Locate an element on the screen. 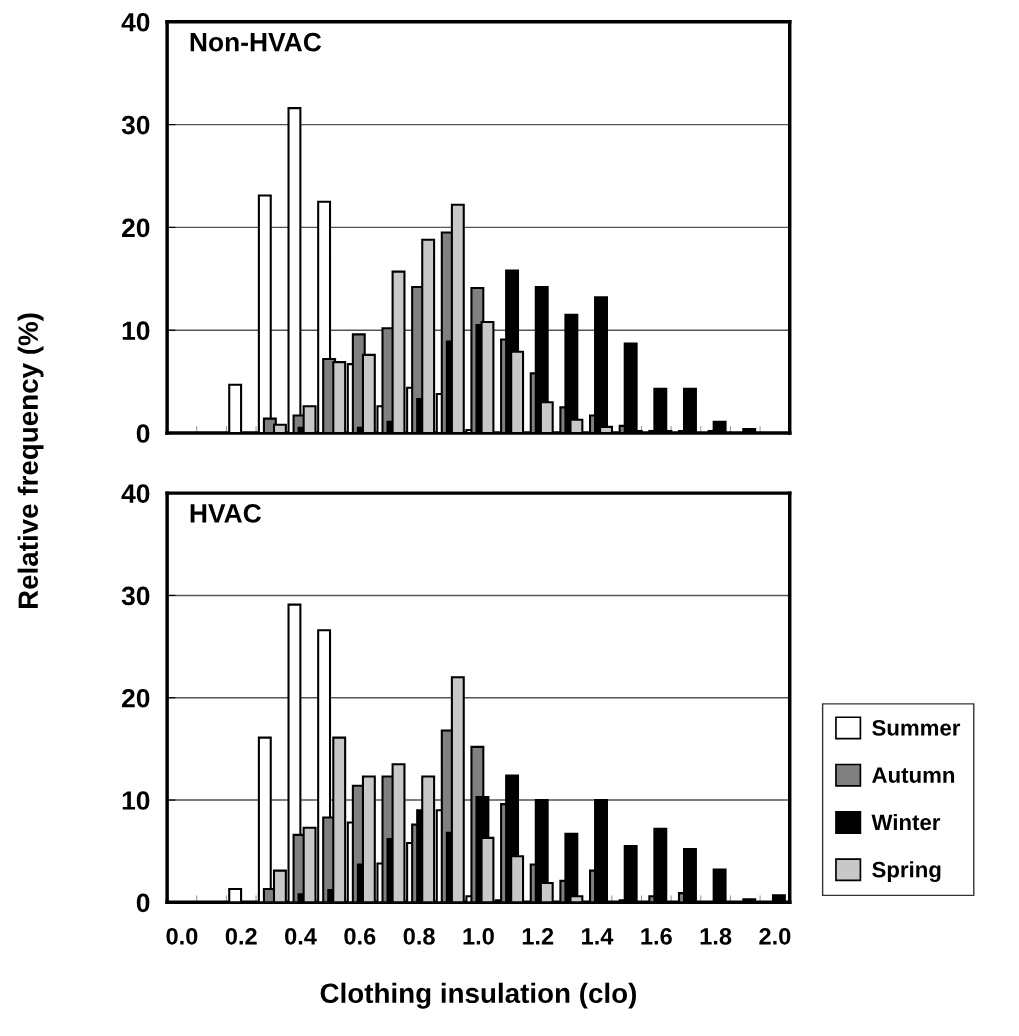 This screenshot has width=1019, height=1036. legend-label: Winter is located at coordinates (906, 822).